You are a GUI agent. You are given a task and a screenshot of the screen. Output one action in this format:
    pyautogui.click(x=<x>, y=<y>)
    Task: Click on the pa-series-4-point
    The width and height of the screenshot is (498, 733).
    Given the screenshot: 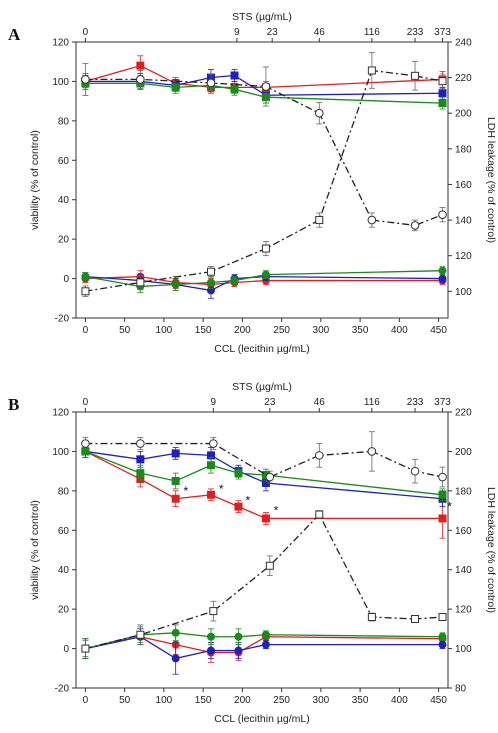 What is the action you would take?
    pyautogui.click(x=442, y=278)
    